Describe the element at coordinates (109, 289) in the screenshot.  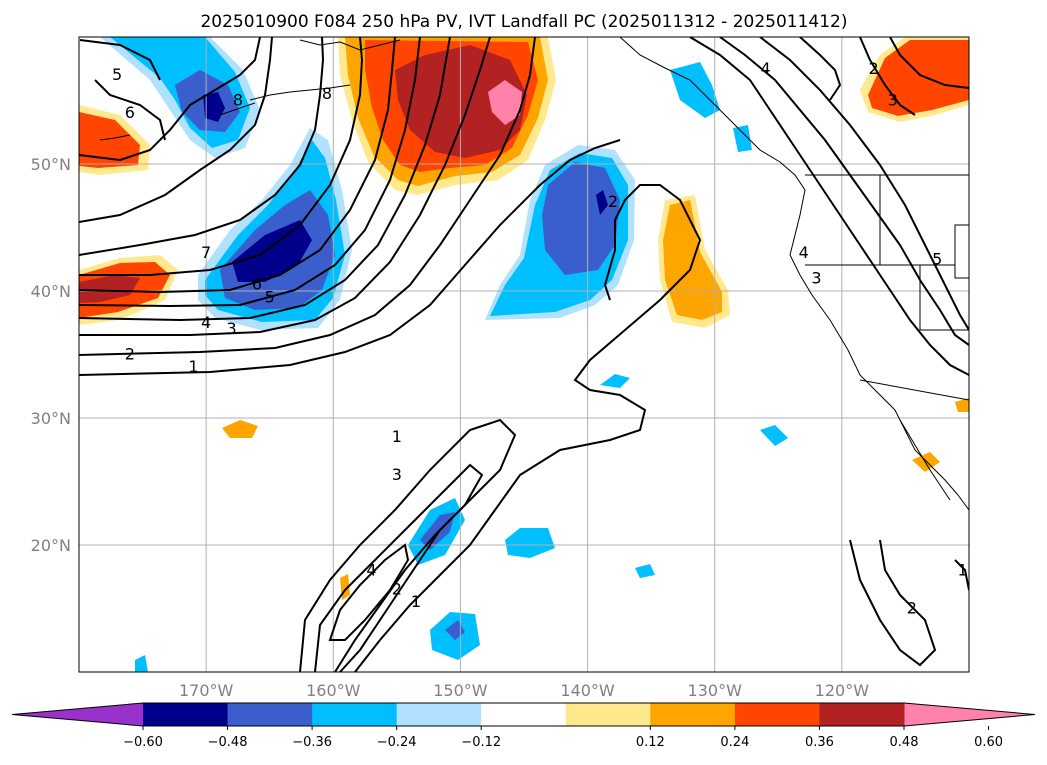
I see `positive-anomaly-west-edge-lower-dark` at that location.